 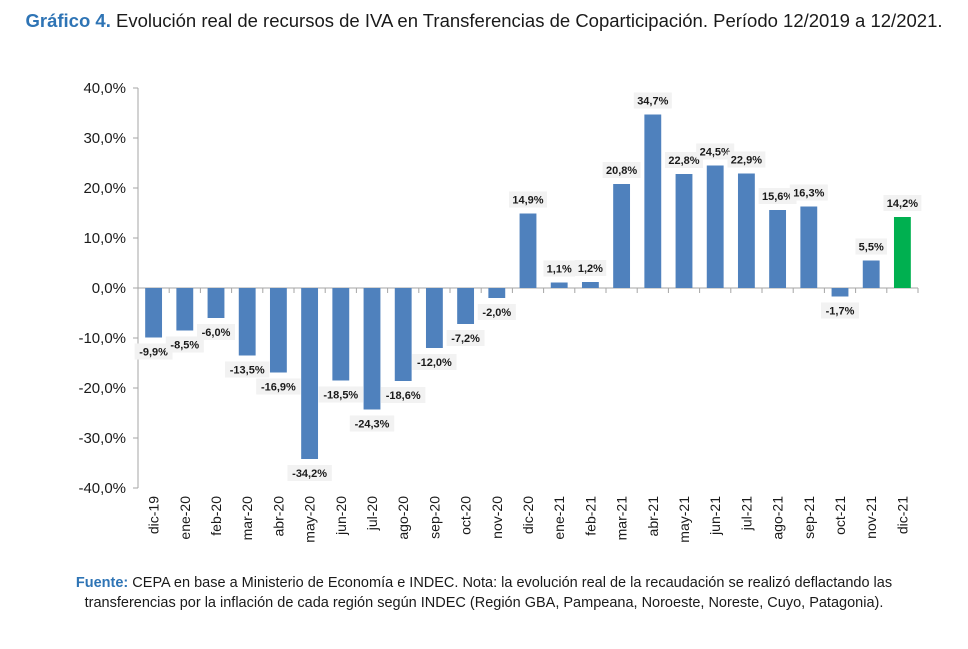 I want to click on data-label: -7,2%, so click(x=465, y=339).